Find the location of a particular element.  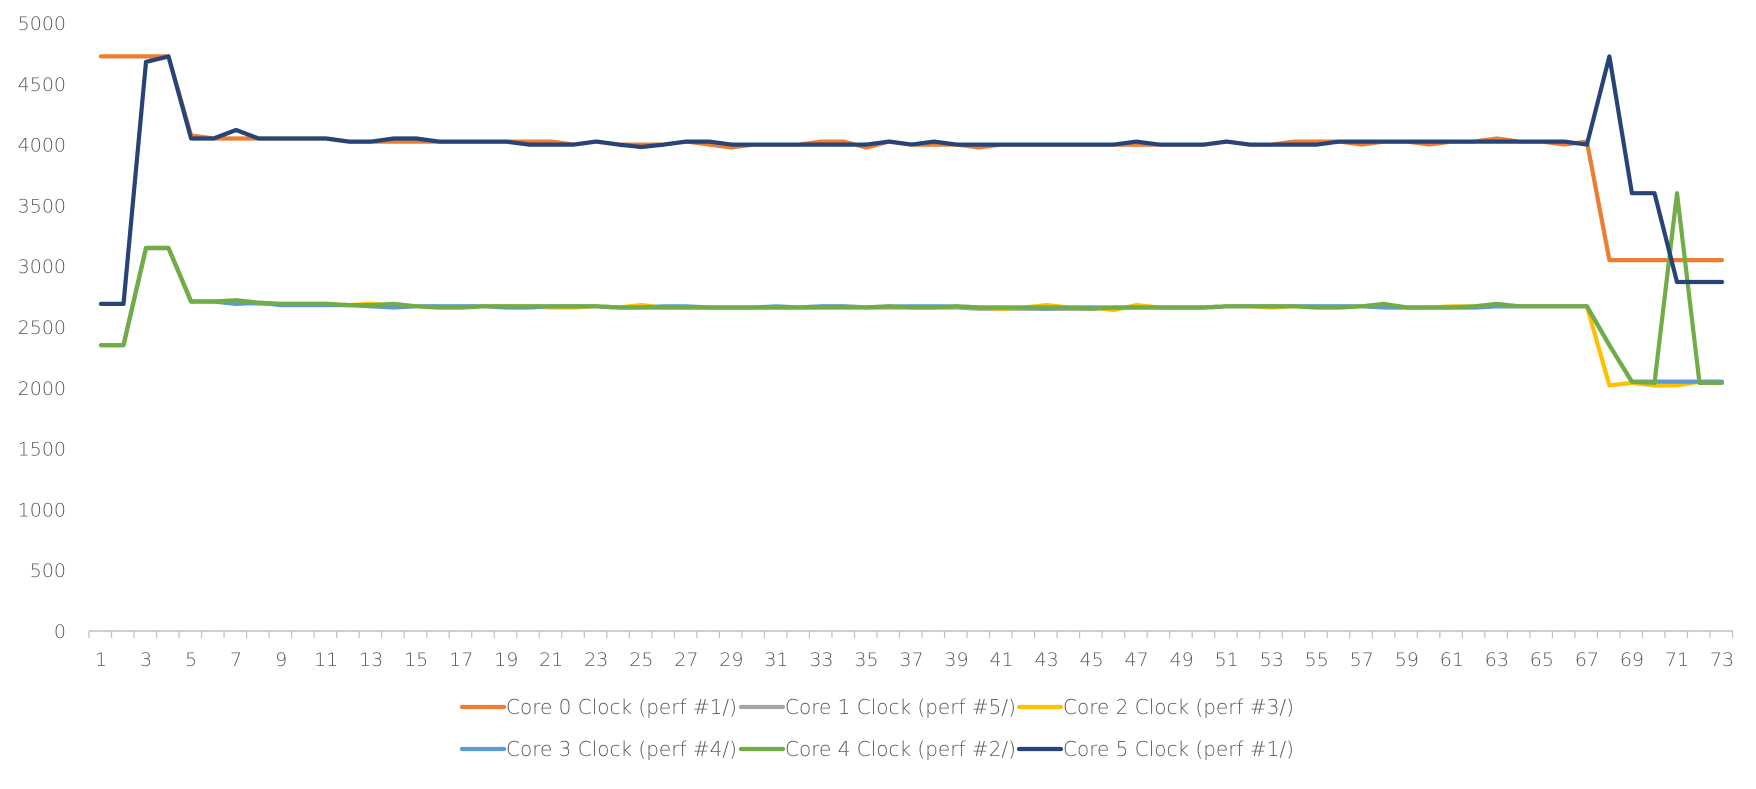

legend-label: Core 0 Clock (perf #1/) is located at coordinates (621, 707).